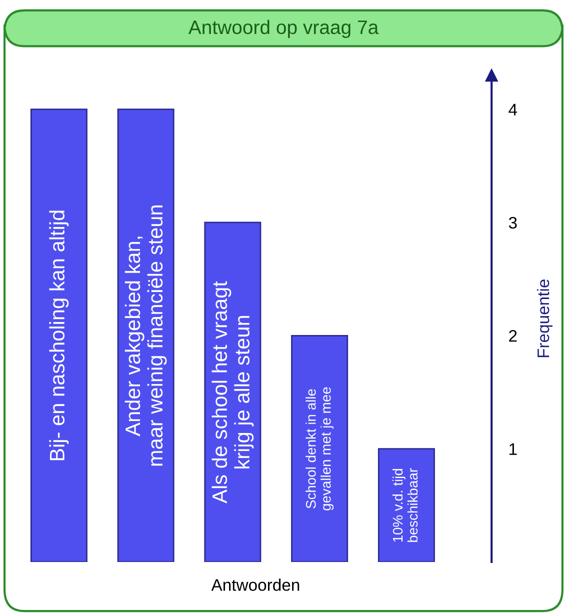 The image size is (567, 616). I want to click on x-tick-label: Bij- en nascholing kan altijd, so click(59, 335).